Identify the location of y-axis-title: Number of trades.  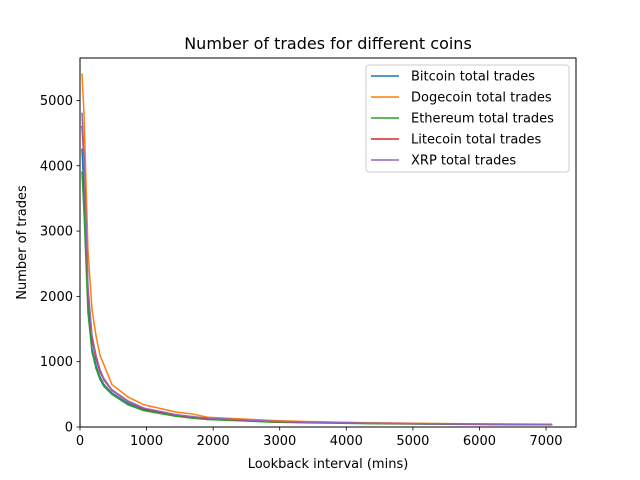
(22, 242).